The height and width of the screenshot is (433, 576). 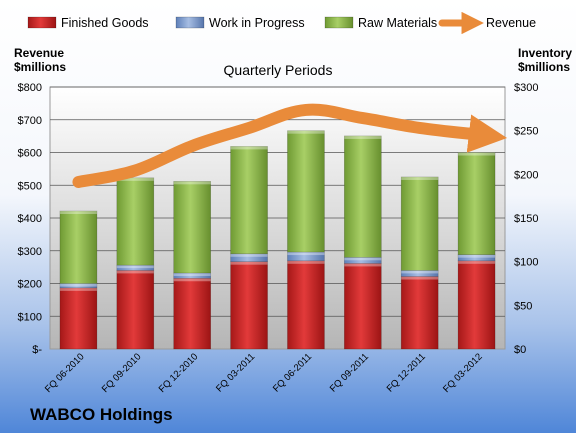 I want to click on left-tick-label: $200, so click(x=30, y=285).